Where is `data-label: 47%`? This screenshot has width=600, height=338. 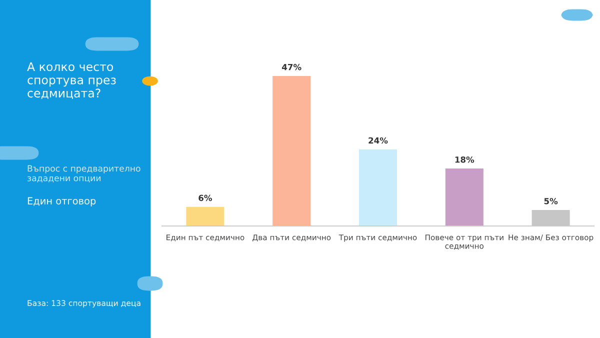 data-label: 47% is located at coordinates (292, 67).